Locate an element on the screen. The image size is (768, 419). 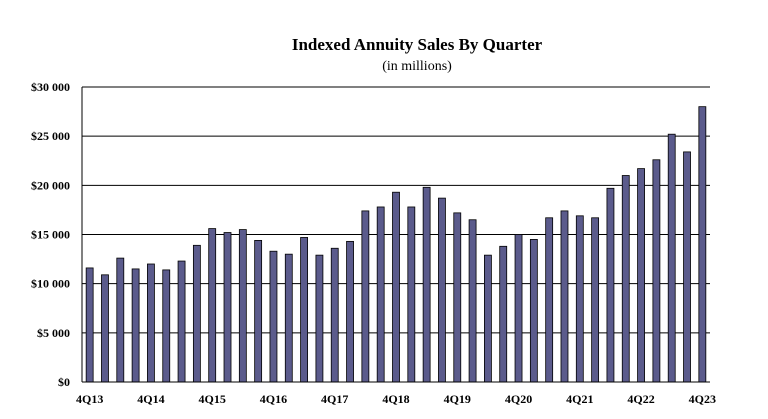
bar-2Q20 is located at coordinates (488, 318).